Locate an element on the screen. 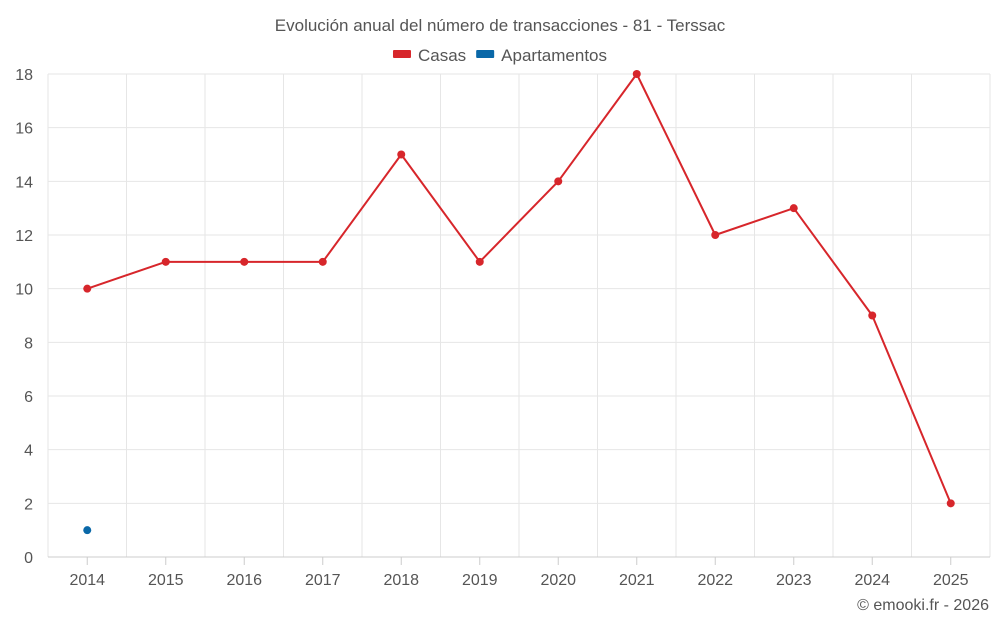 This screenshot has width=1000, height=625. legend: Casas Apartamentos is located at coordinates (499, 55).